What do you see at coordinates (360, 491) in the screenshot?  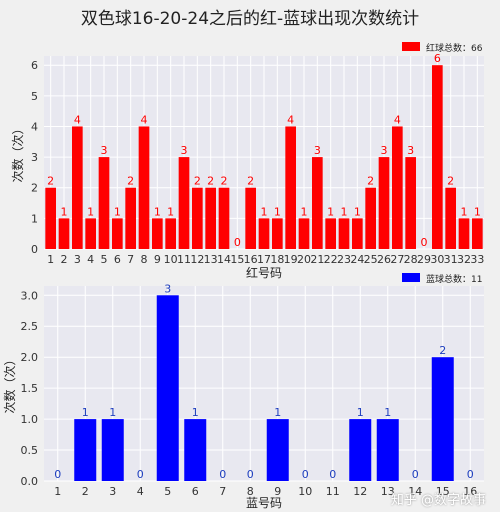 I see `x-tick-label-1: 12` at bounding box center [360, 491].